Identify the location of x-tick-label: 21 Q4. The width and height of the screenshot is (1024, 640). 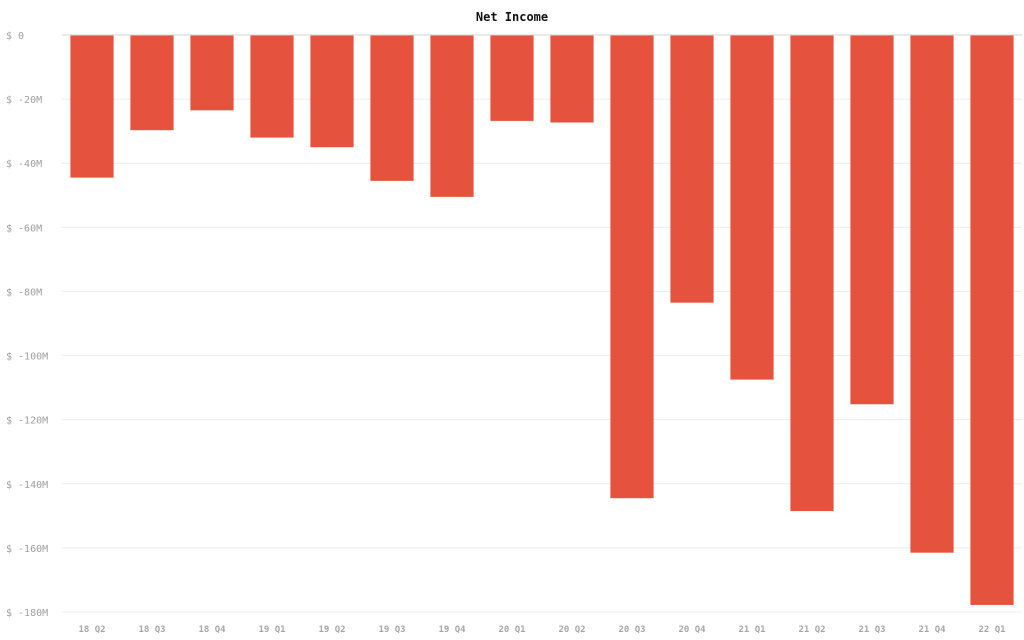
(932, 630).